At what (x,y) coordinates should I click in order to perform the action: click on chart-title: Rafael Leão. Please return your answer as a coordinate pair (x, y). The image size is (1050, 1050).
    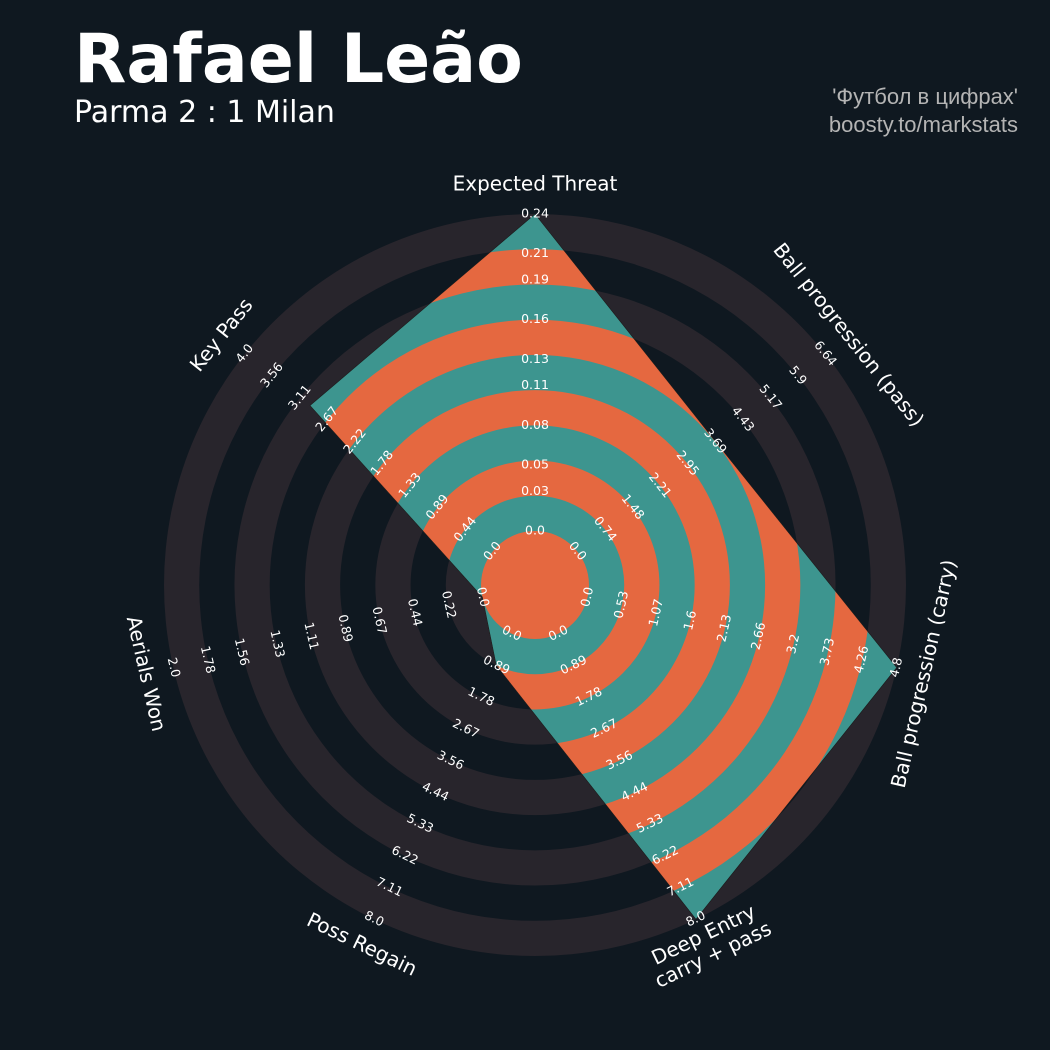
    Looking at the image, I should click on (298, 59).